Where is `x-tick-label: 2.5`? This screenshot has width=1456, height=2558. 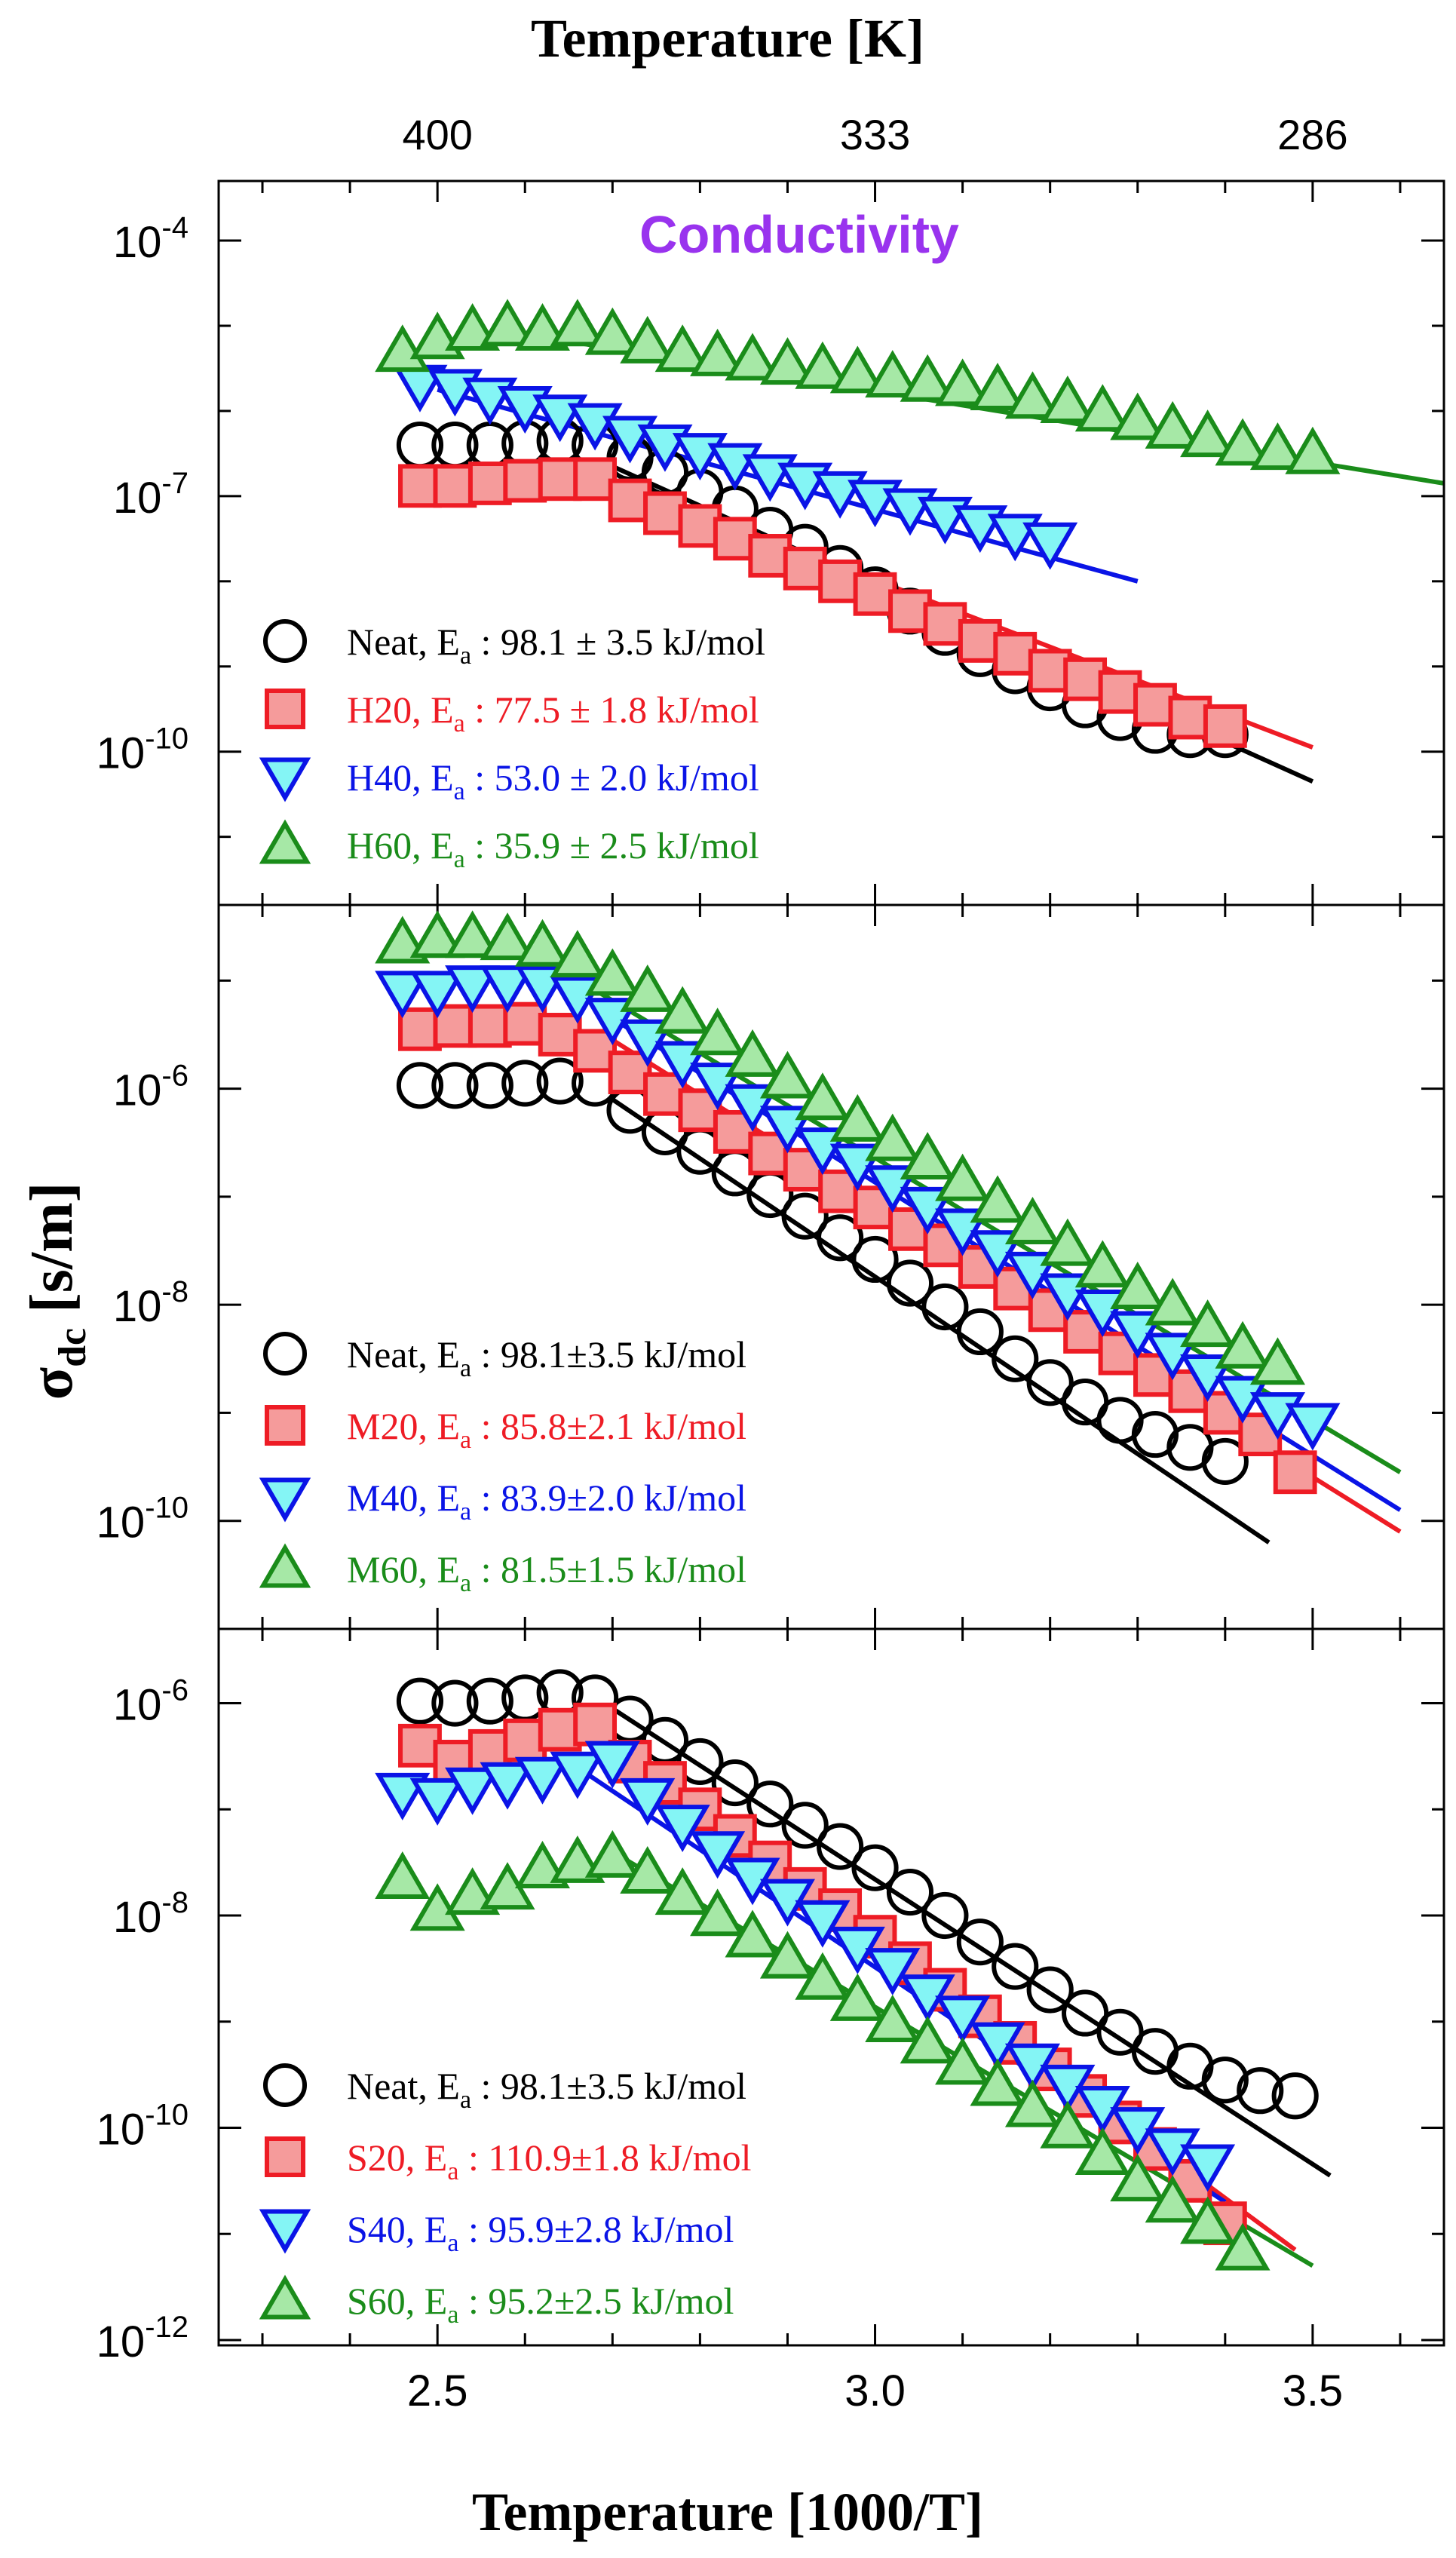 x-tick-label: 2.5 is located at coordinates (437, 2390).